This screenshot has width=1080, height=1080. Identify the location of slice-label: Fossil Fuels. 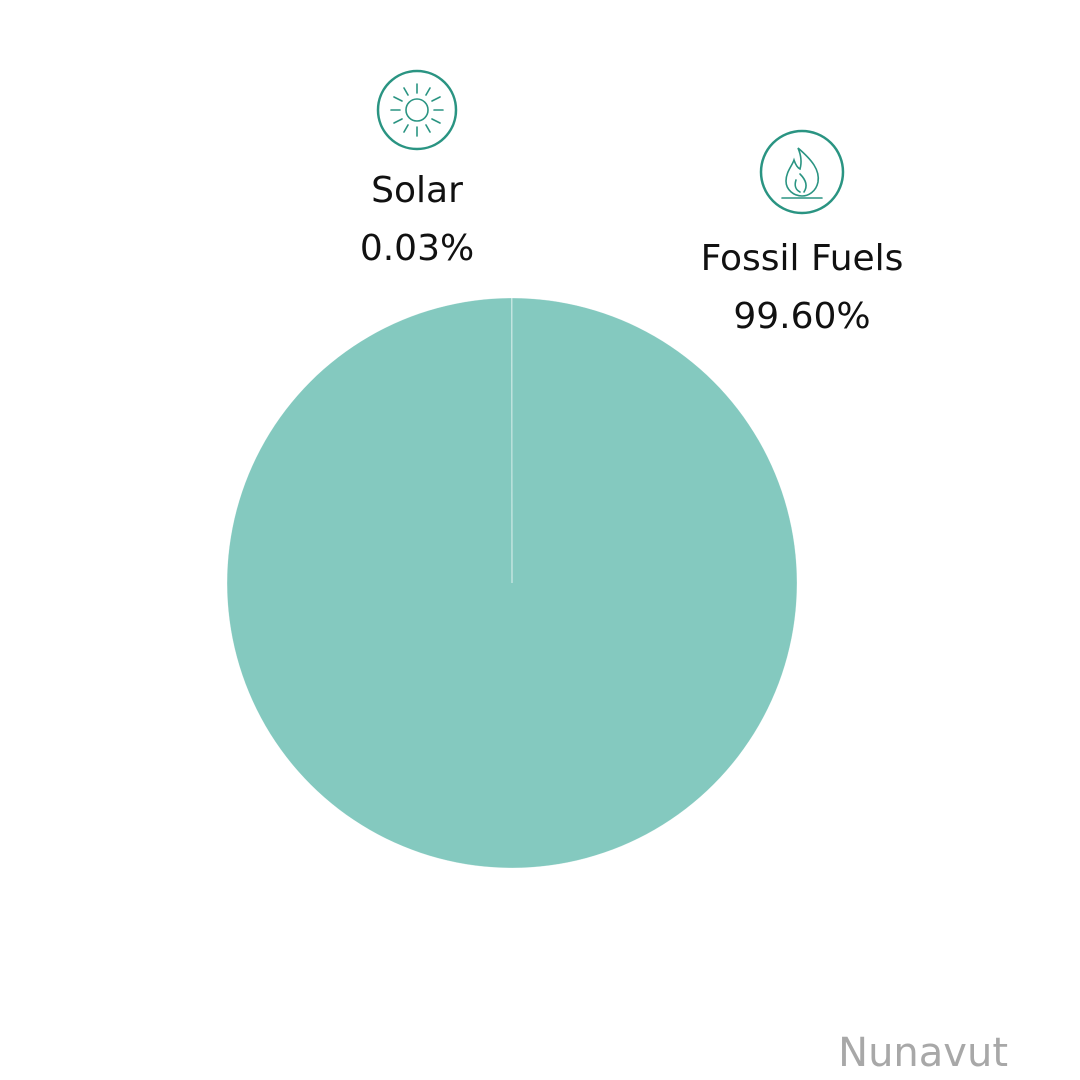
(802, 258).